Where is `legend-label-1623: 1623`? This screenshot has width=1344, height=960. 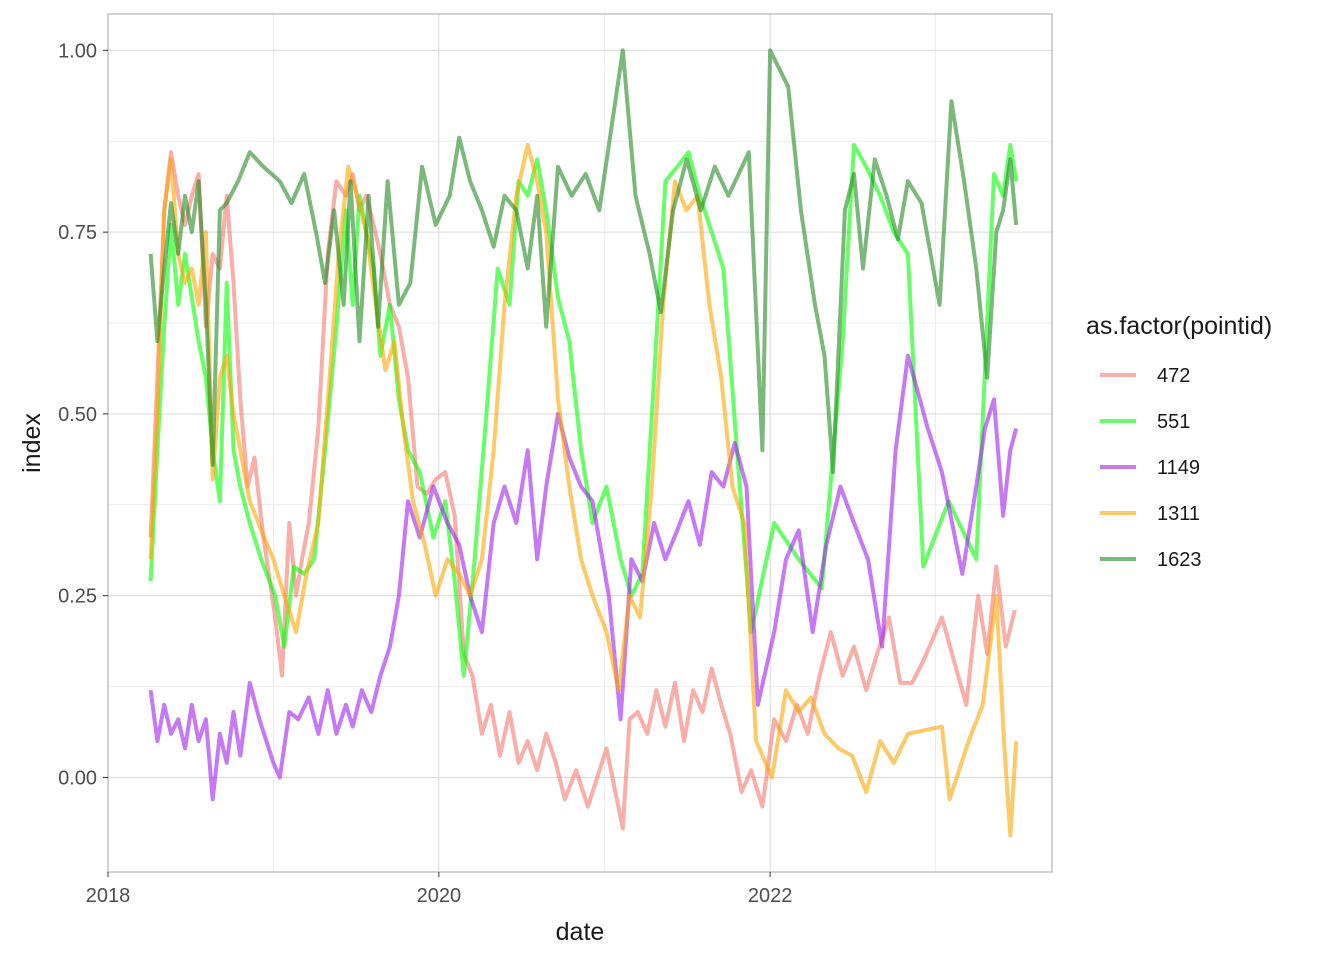
legend-label-1623: 1623 is located at coordinates (1179, 560).